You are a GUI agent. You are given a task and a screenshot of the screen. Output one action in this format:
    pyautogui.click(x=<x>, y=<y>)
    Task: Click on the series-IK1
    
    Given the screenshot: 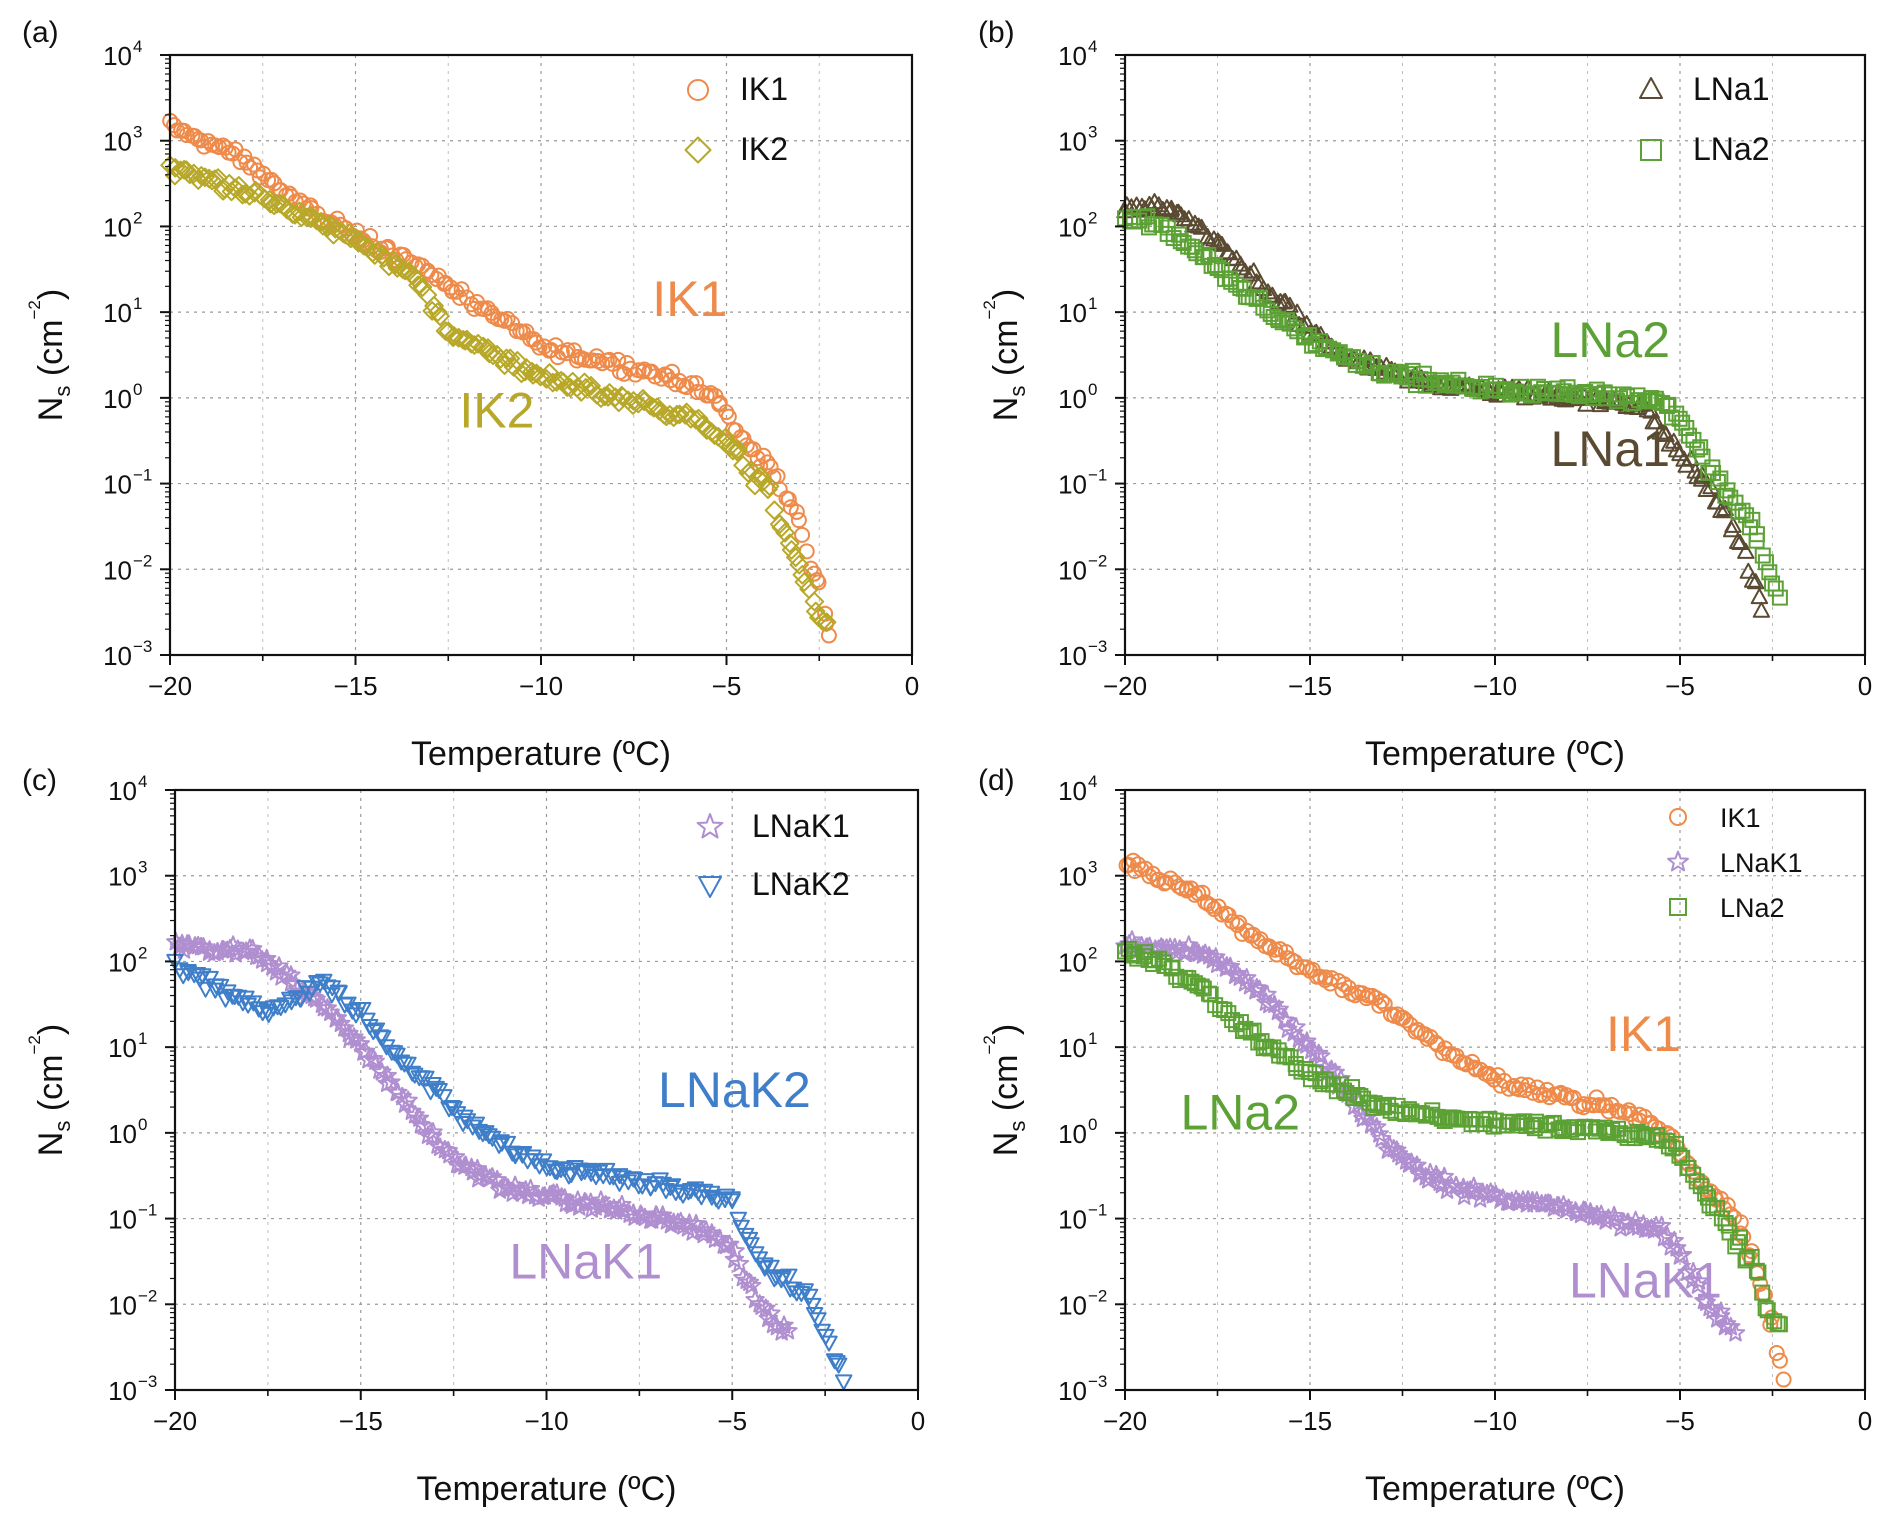 What is the action you would take?
    pyautogui.click(x=1455, y=1120)
    